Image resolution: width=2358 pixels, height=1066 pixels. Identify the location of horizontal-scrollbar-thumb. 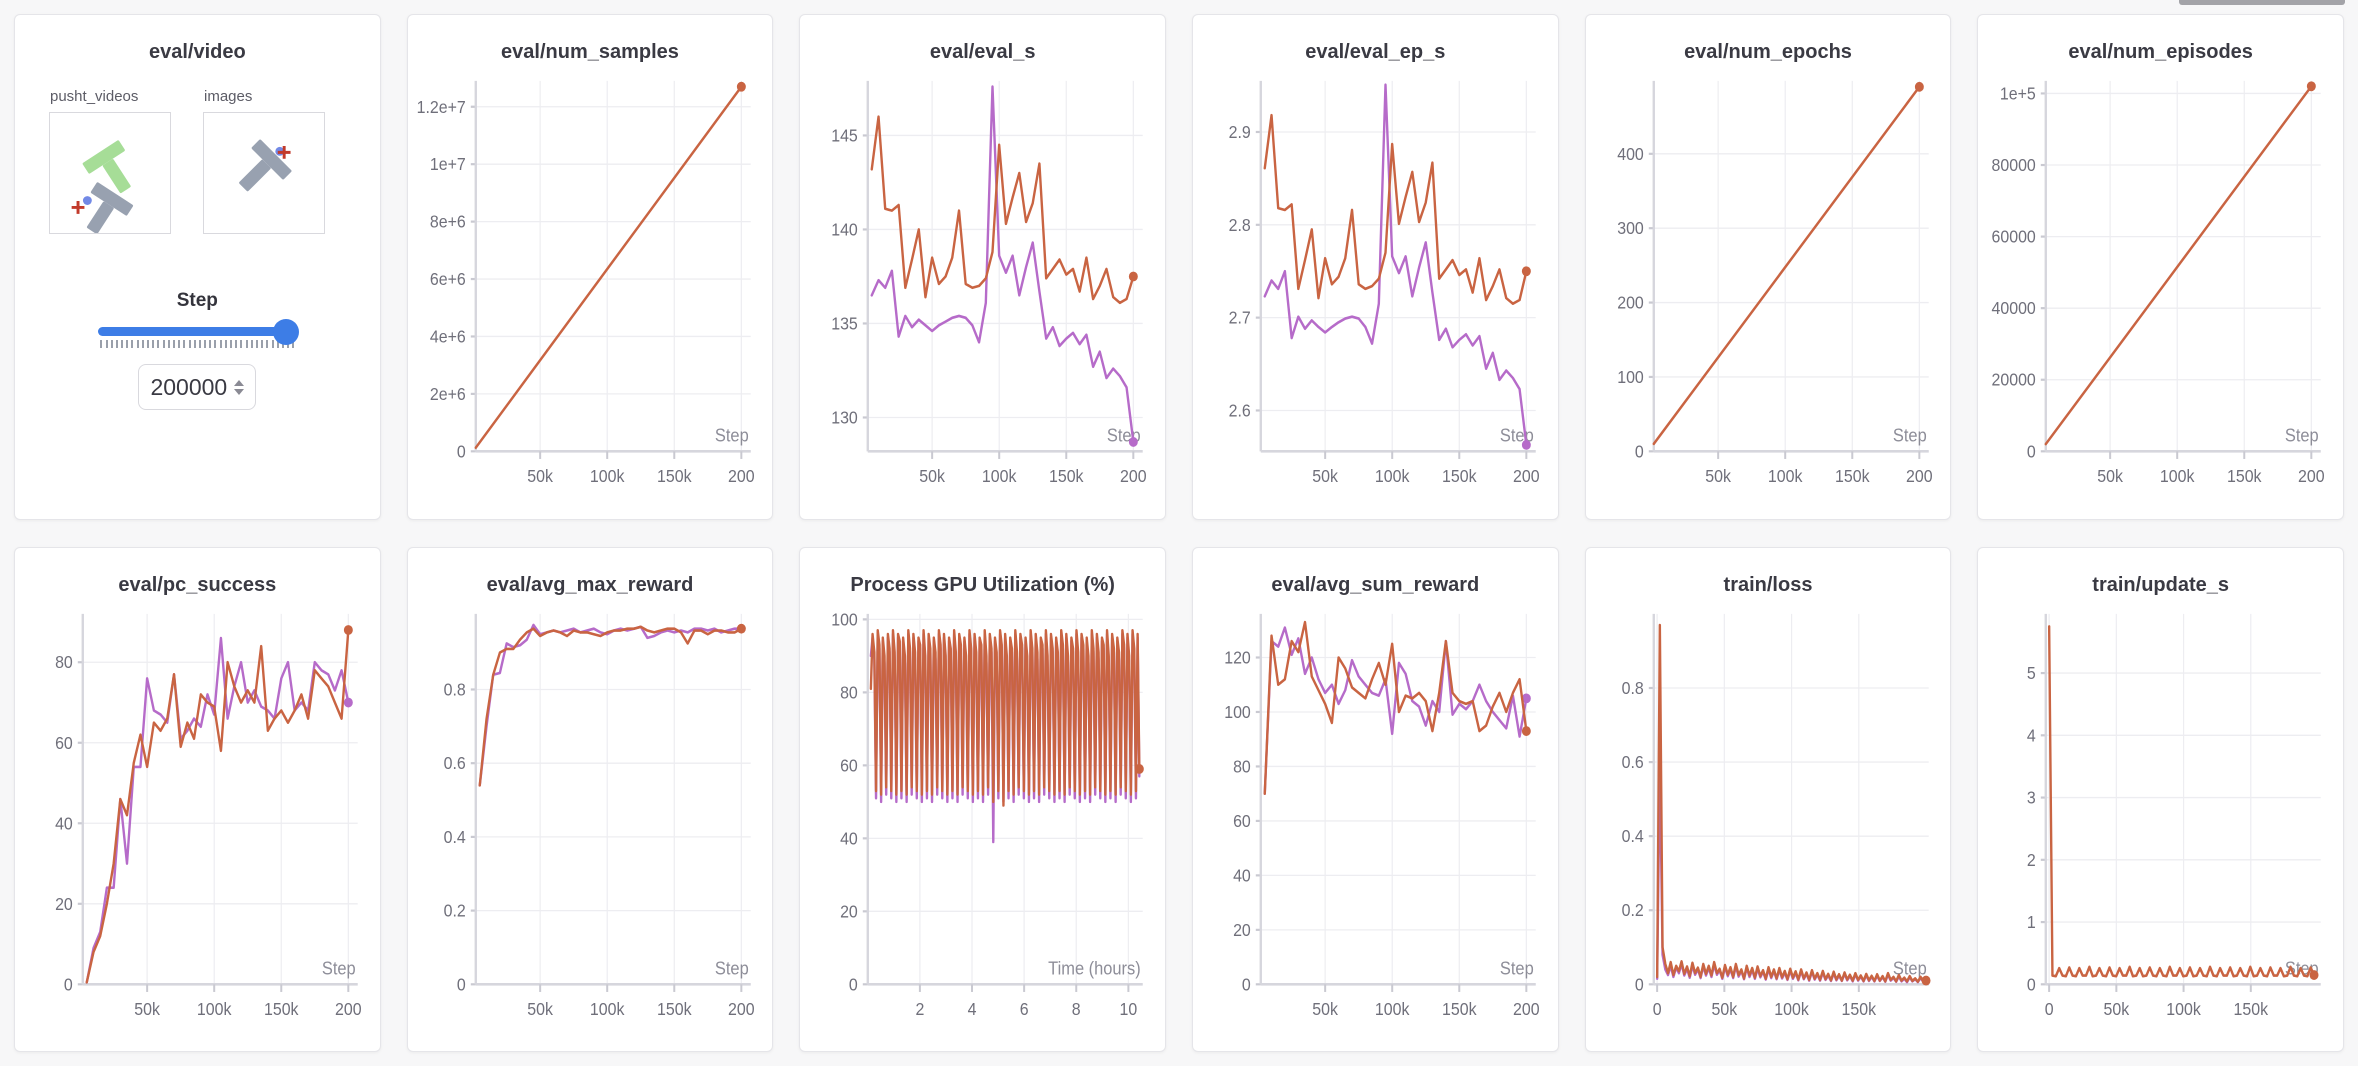
(2262, 2).